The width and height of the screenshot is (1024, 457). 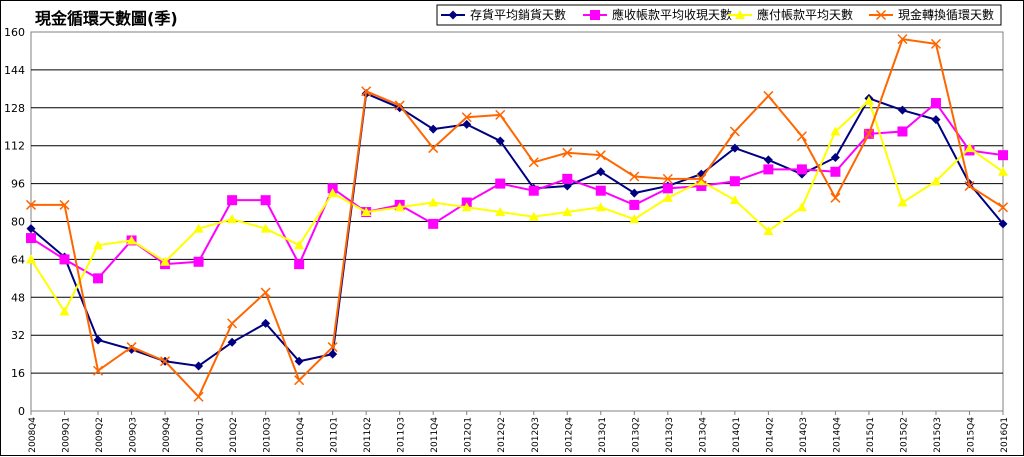 What do you see at coordinates (871, 435) in the screenshot?
I see `x-tick-label: 2015Q1` at bounding box center [871, 435].